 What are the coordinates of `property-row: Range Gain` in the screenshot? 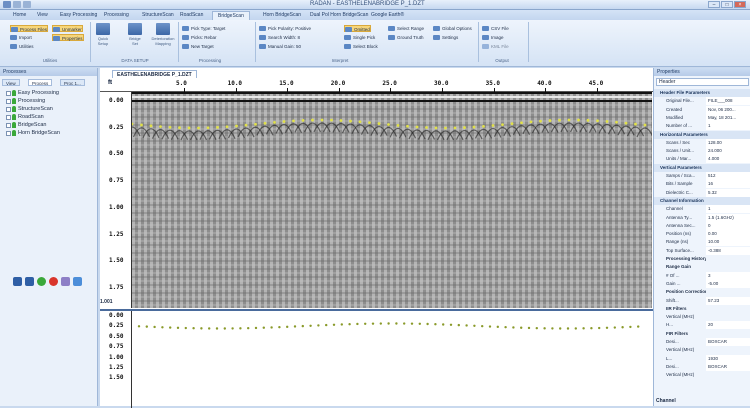 It's located at (702, 267).